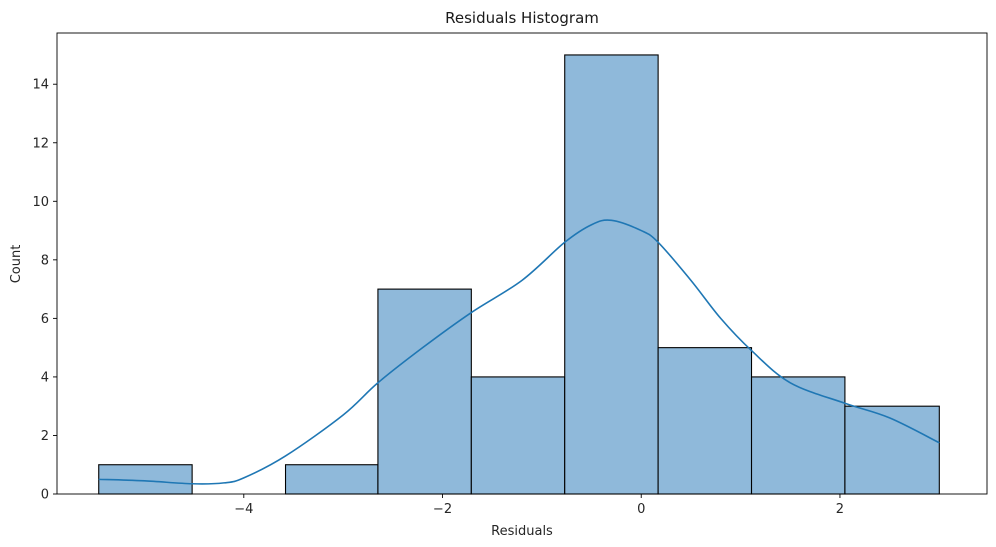 This screenshot has width=996, height=547. Describe the element at coordinates (522, 531) in the screenshot. I see `x-axis-label: Residuals` at that location.